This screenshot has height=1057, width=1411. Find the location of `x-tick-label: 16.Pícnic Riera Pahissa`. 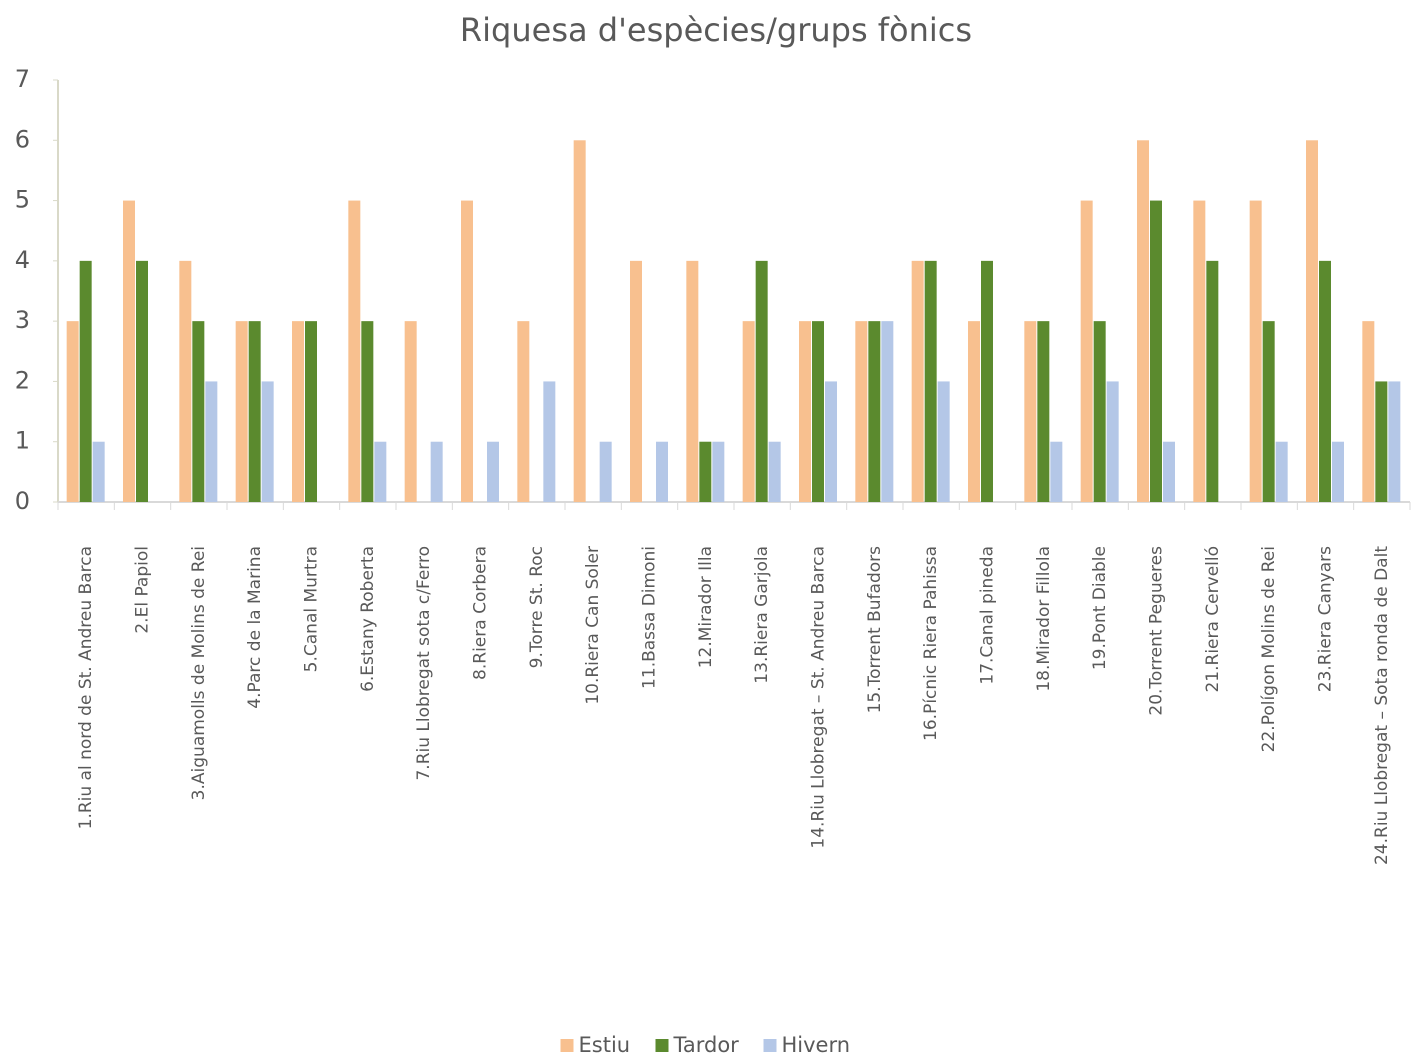

x-tick-label: 16.Pícnic Riera Pahissa is located at coordinates (931, 643).